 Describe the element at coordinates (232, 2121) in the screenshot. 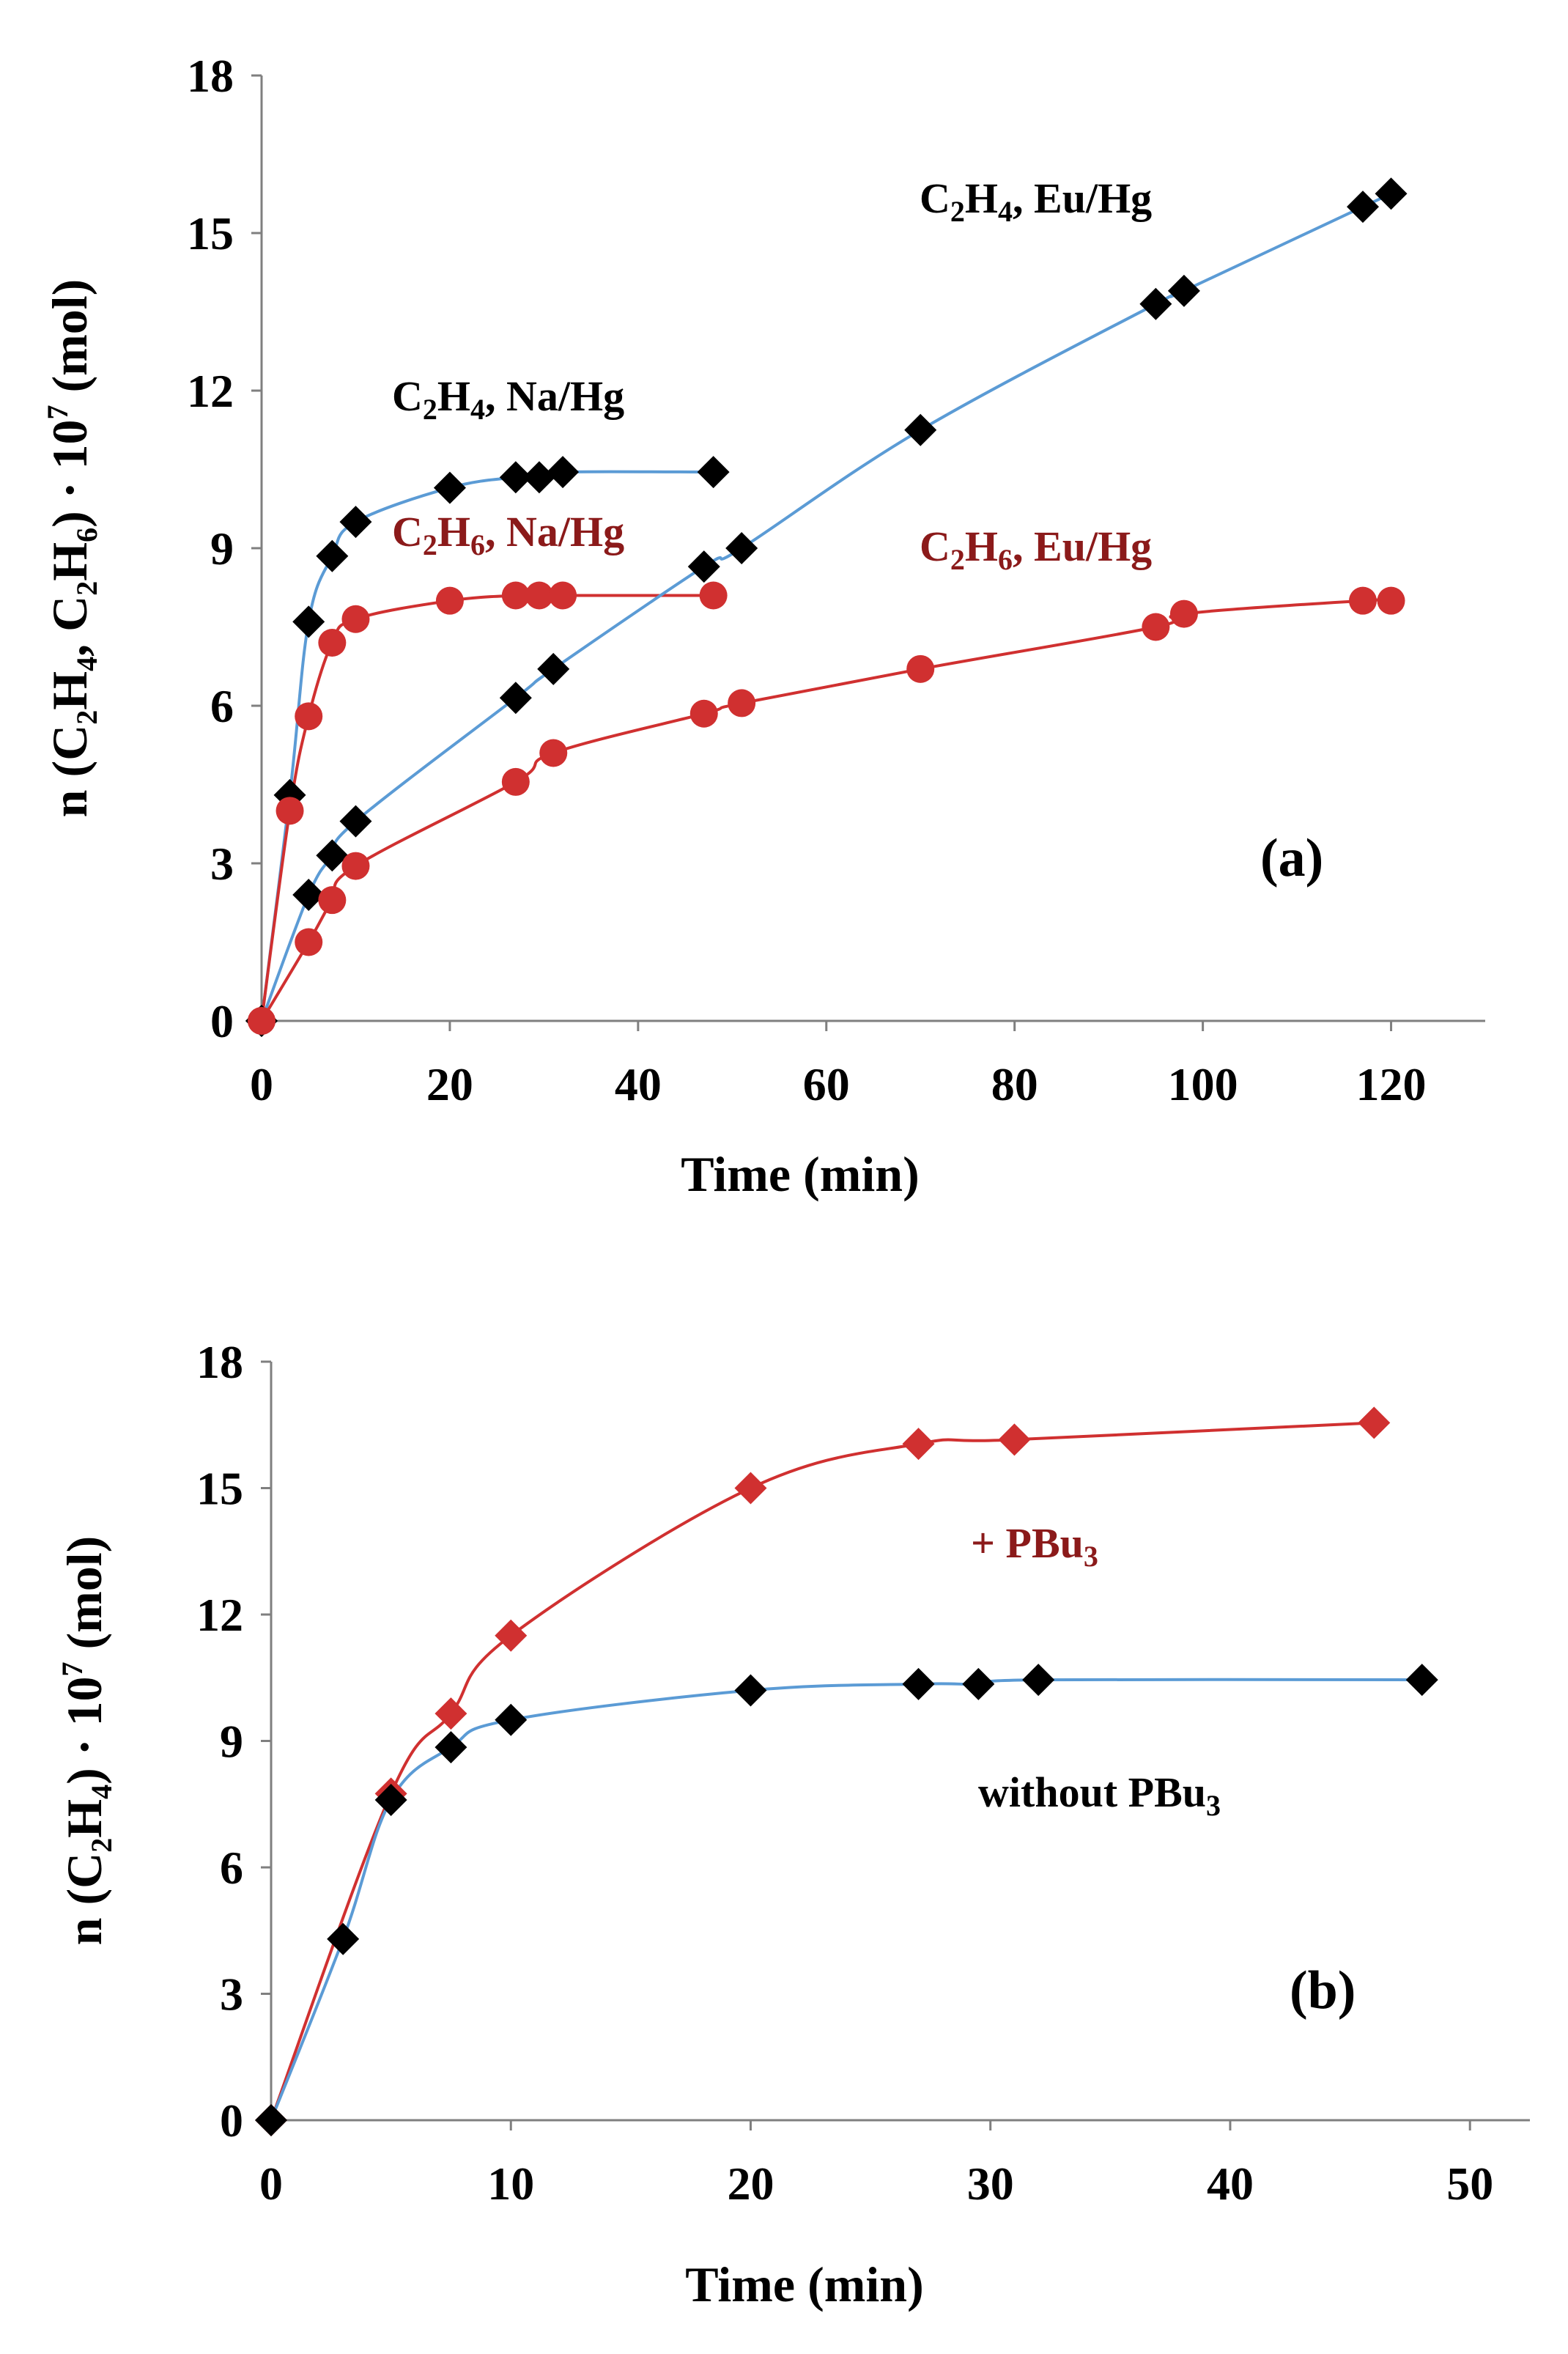

I see `y-tick-label: 0` at that location.